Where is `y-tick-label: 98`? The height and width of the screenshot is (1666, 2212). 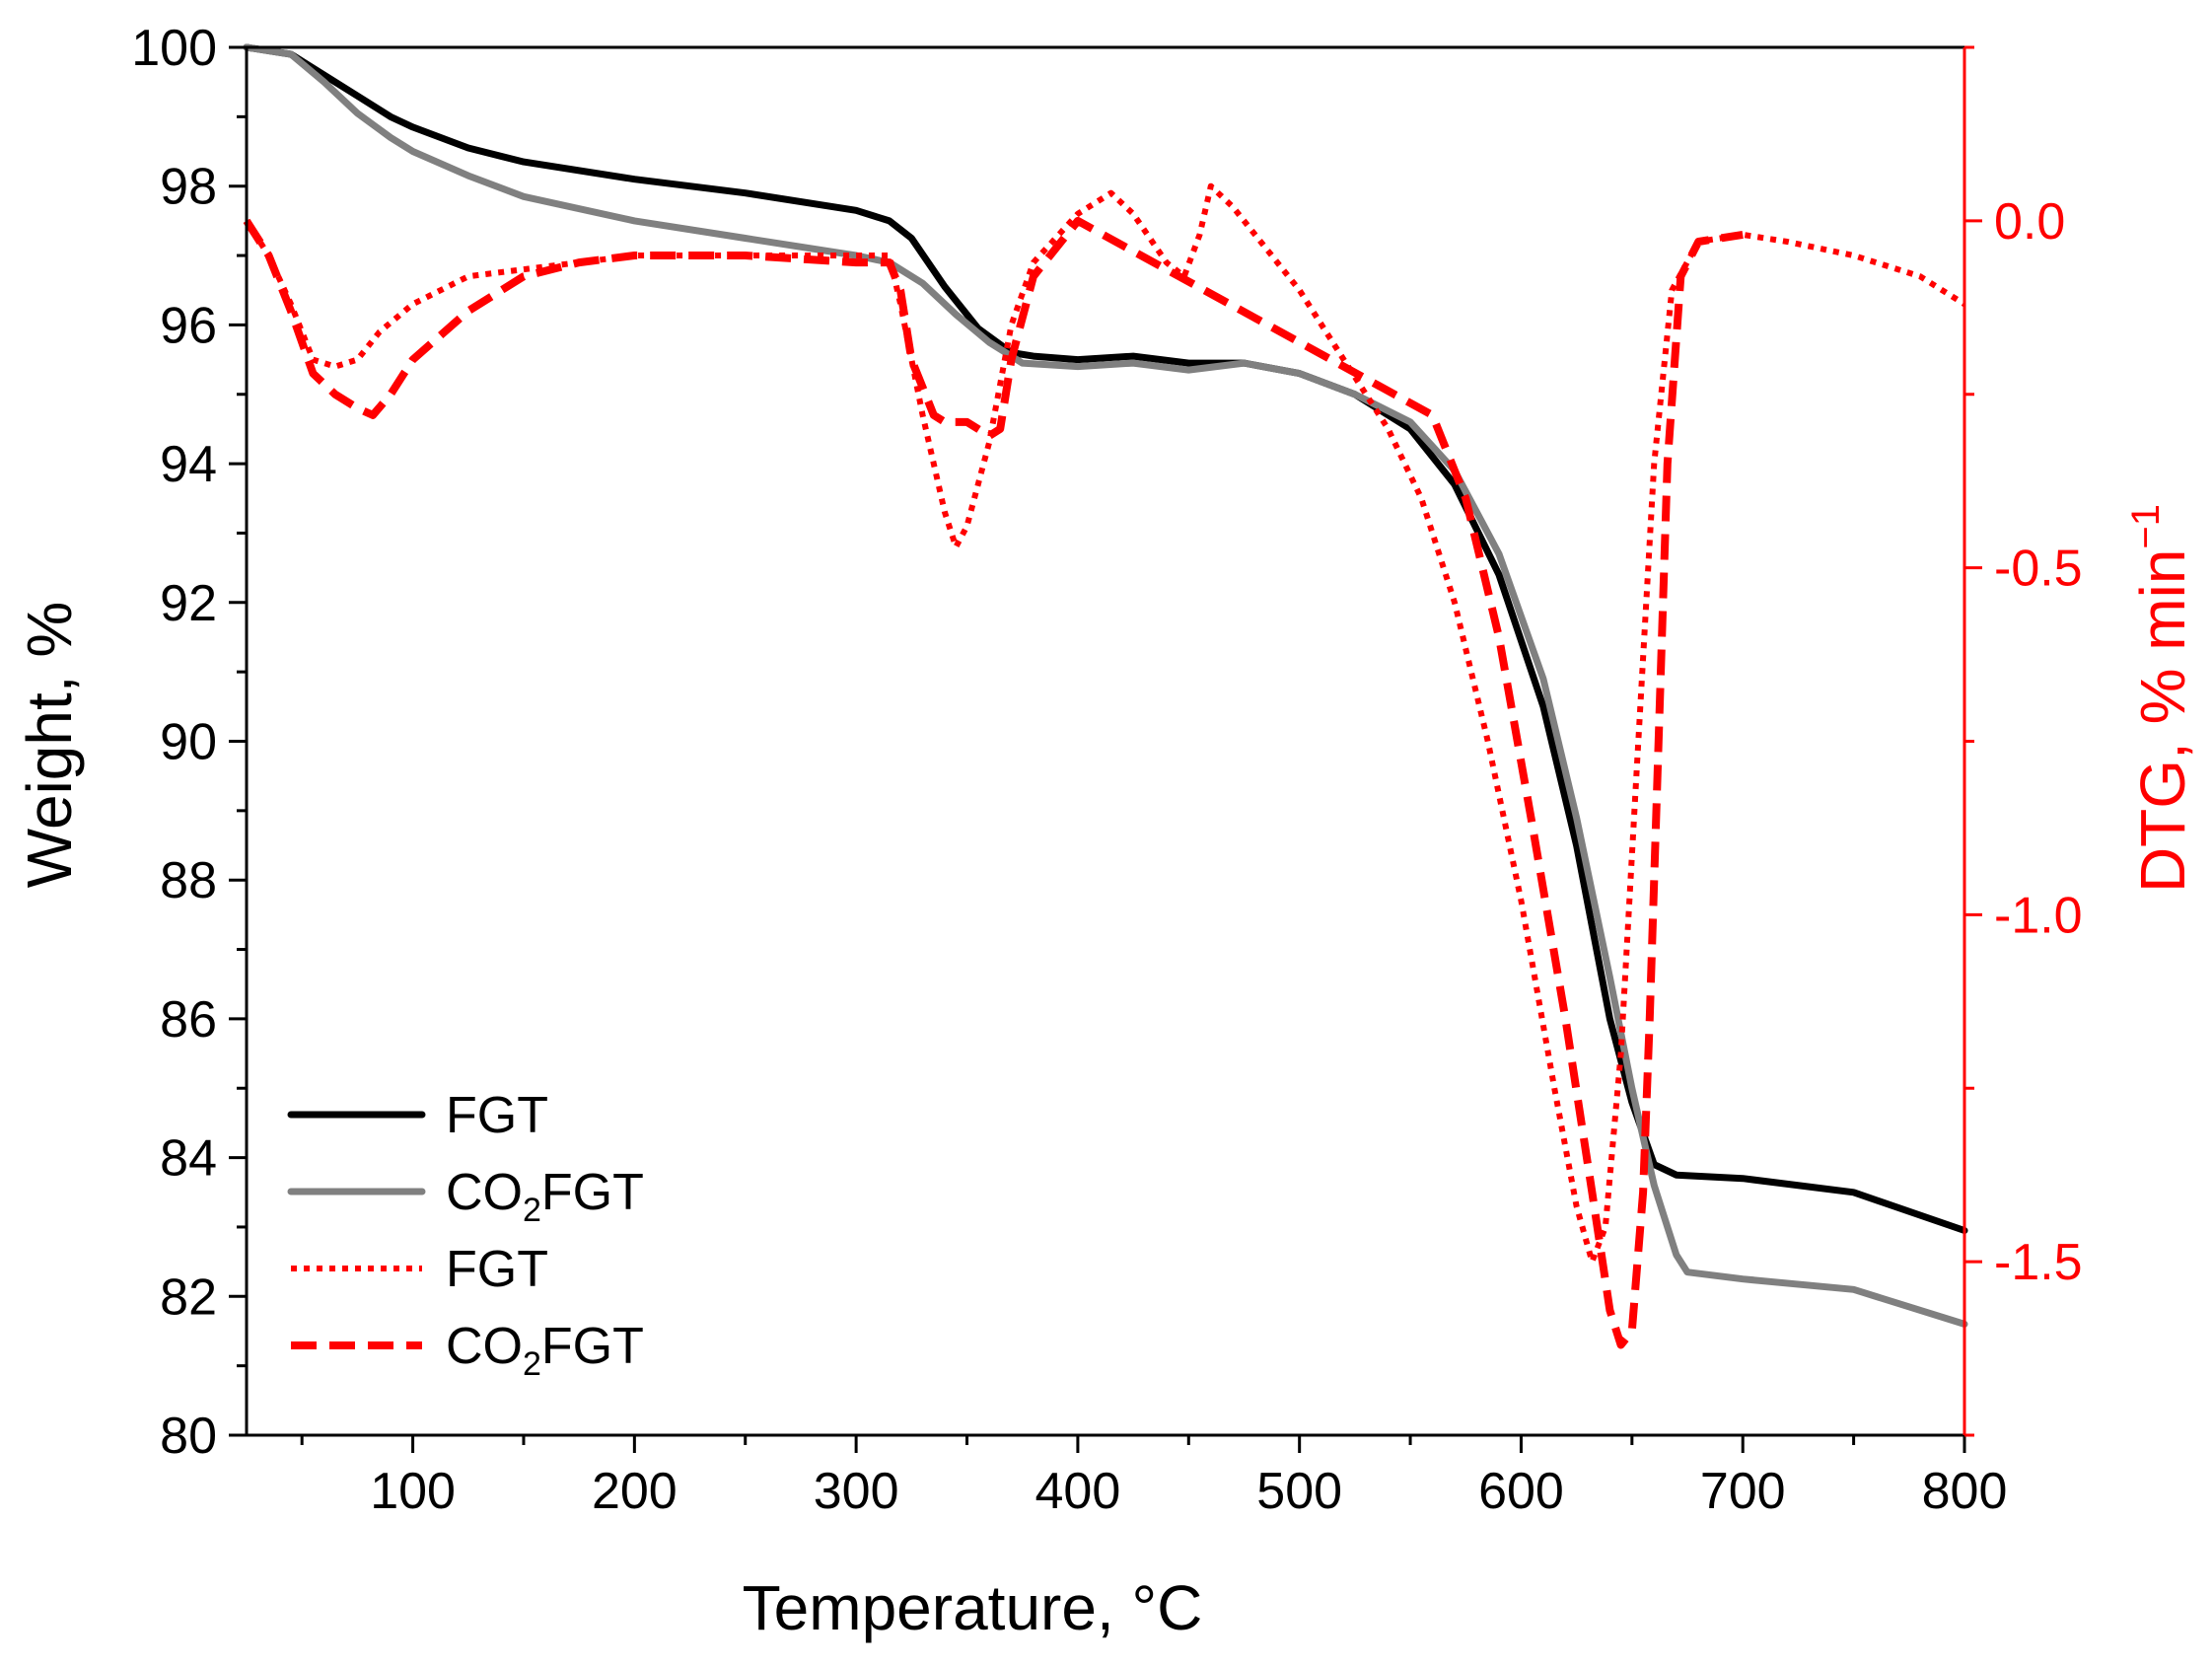 y-tick-label: 98 is located at coordinates (188, 187).